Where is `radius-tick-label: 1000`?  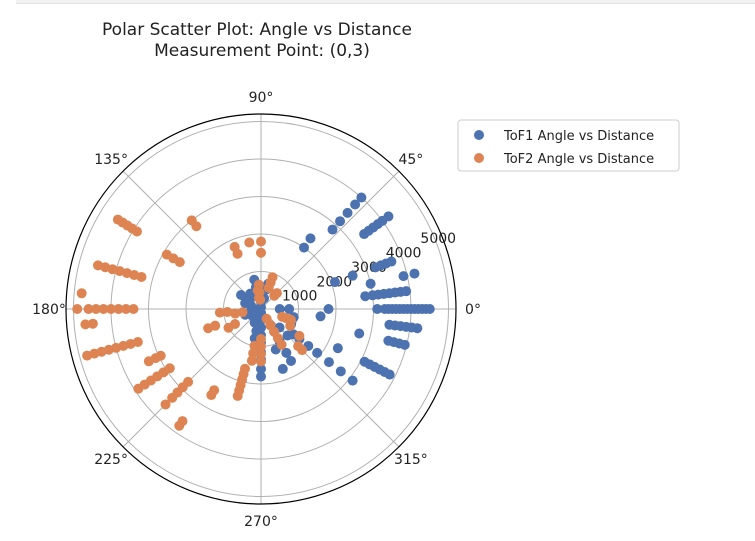
radius-tick-label: 1000 is located at coordinates (300, 297).